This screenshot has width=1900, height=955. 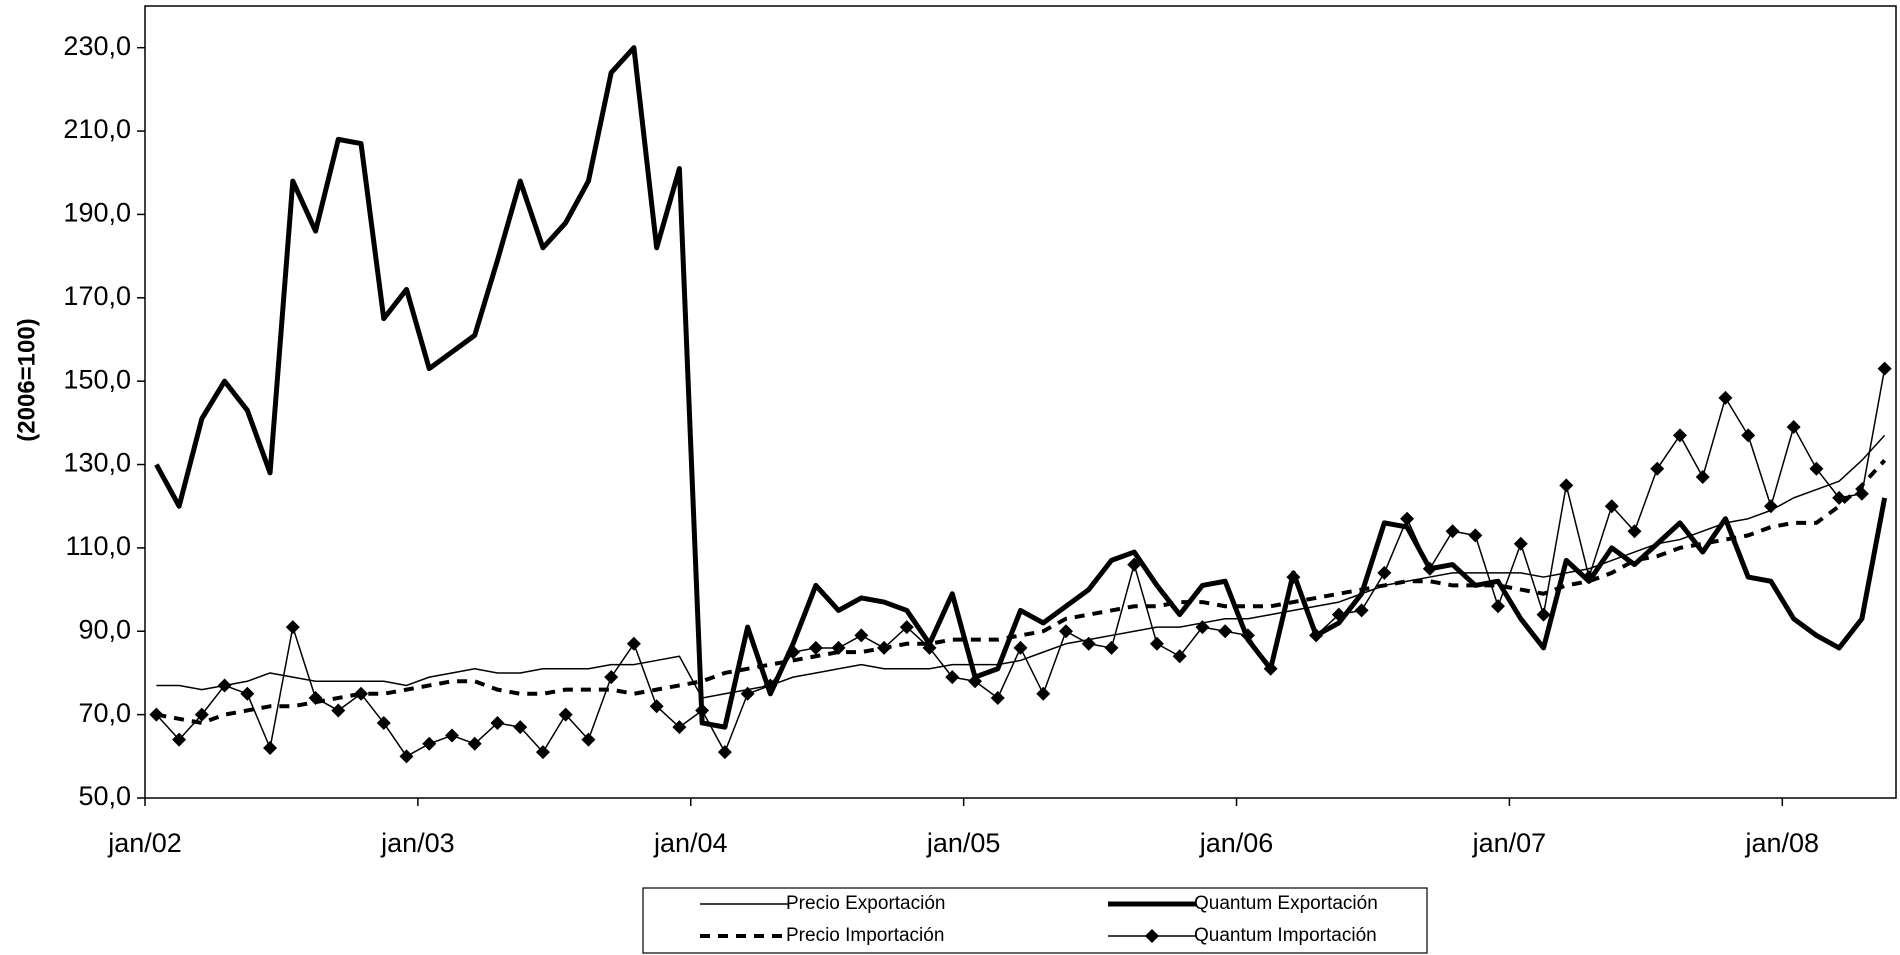 I want to click on y-tick-label: 110,0, so click(x=98, y=546).